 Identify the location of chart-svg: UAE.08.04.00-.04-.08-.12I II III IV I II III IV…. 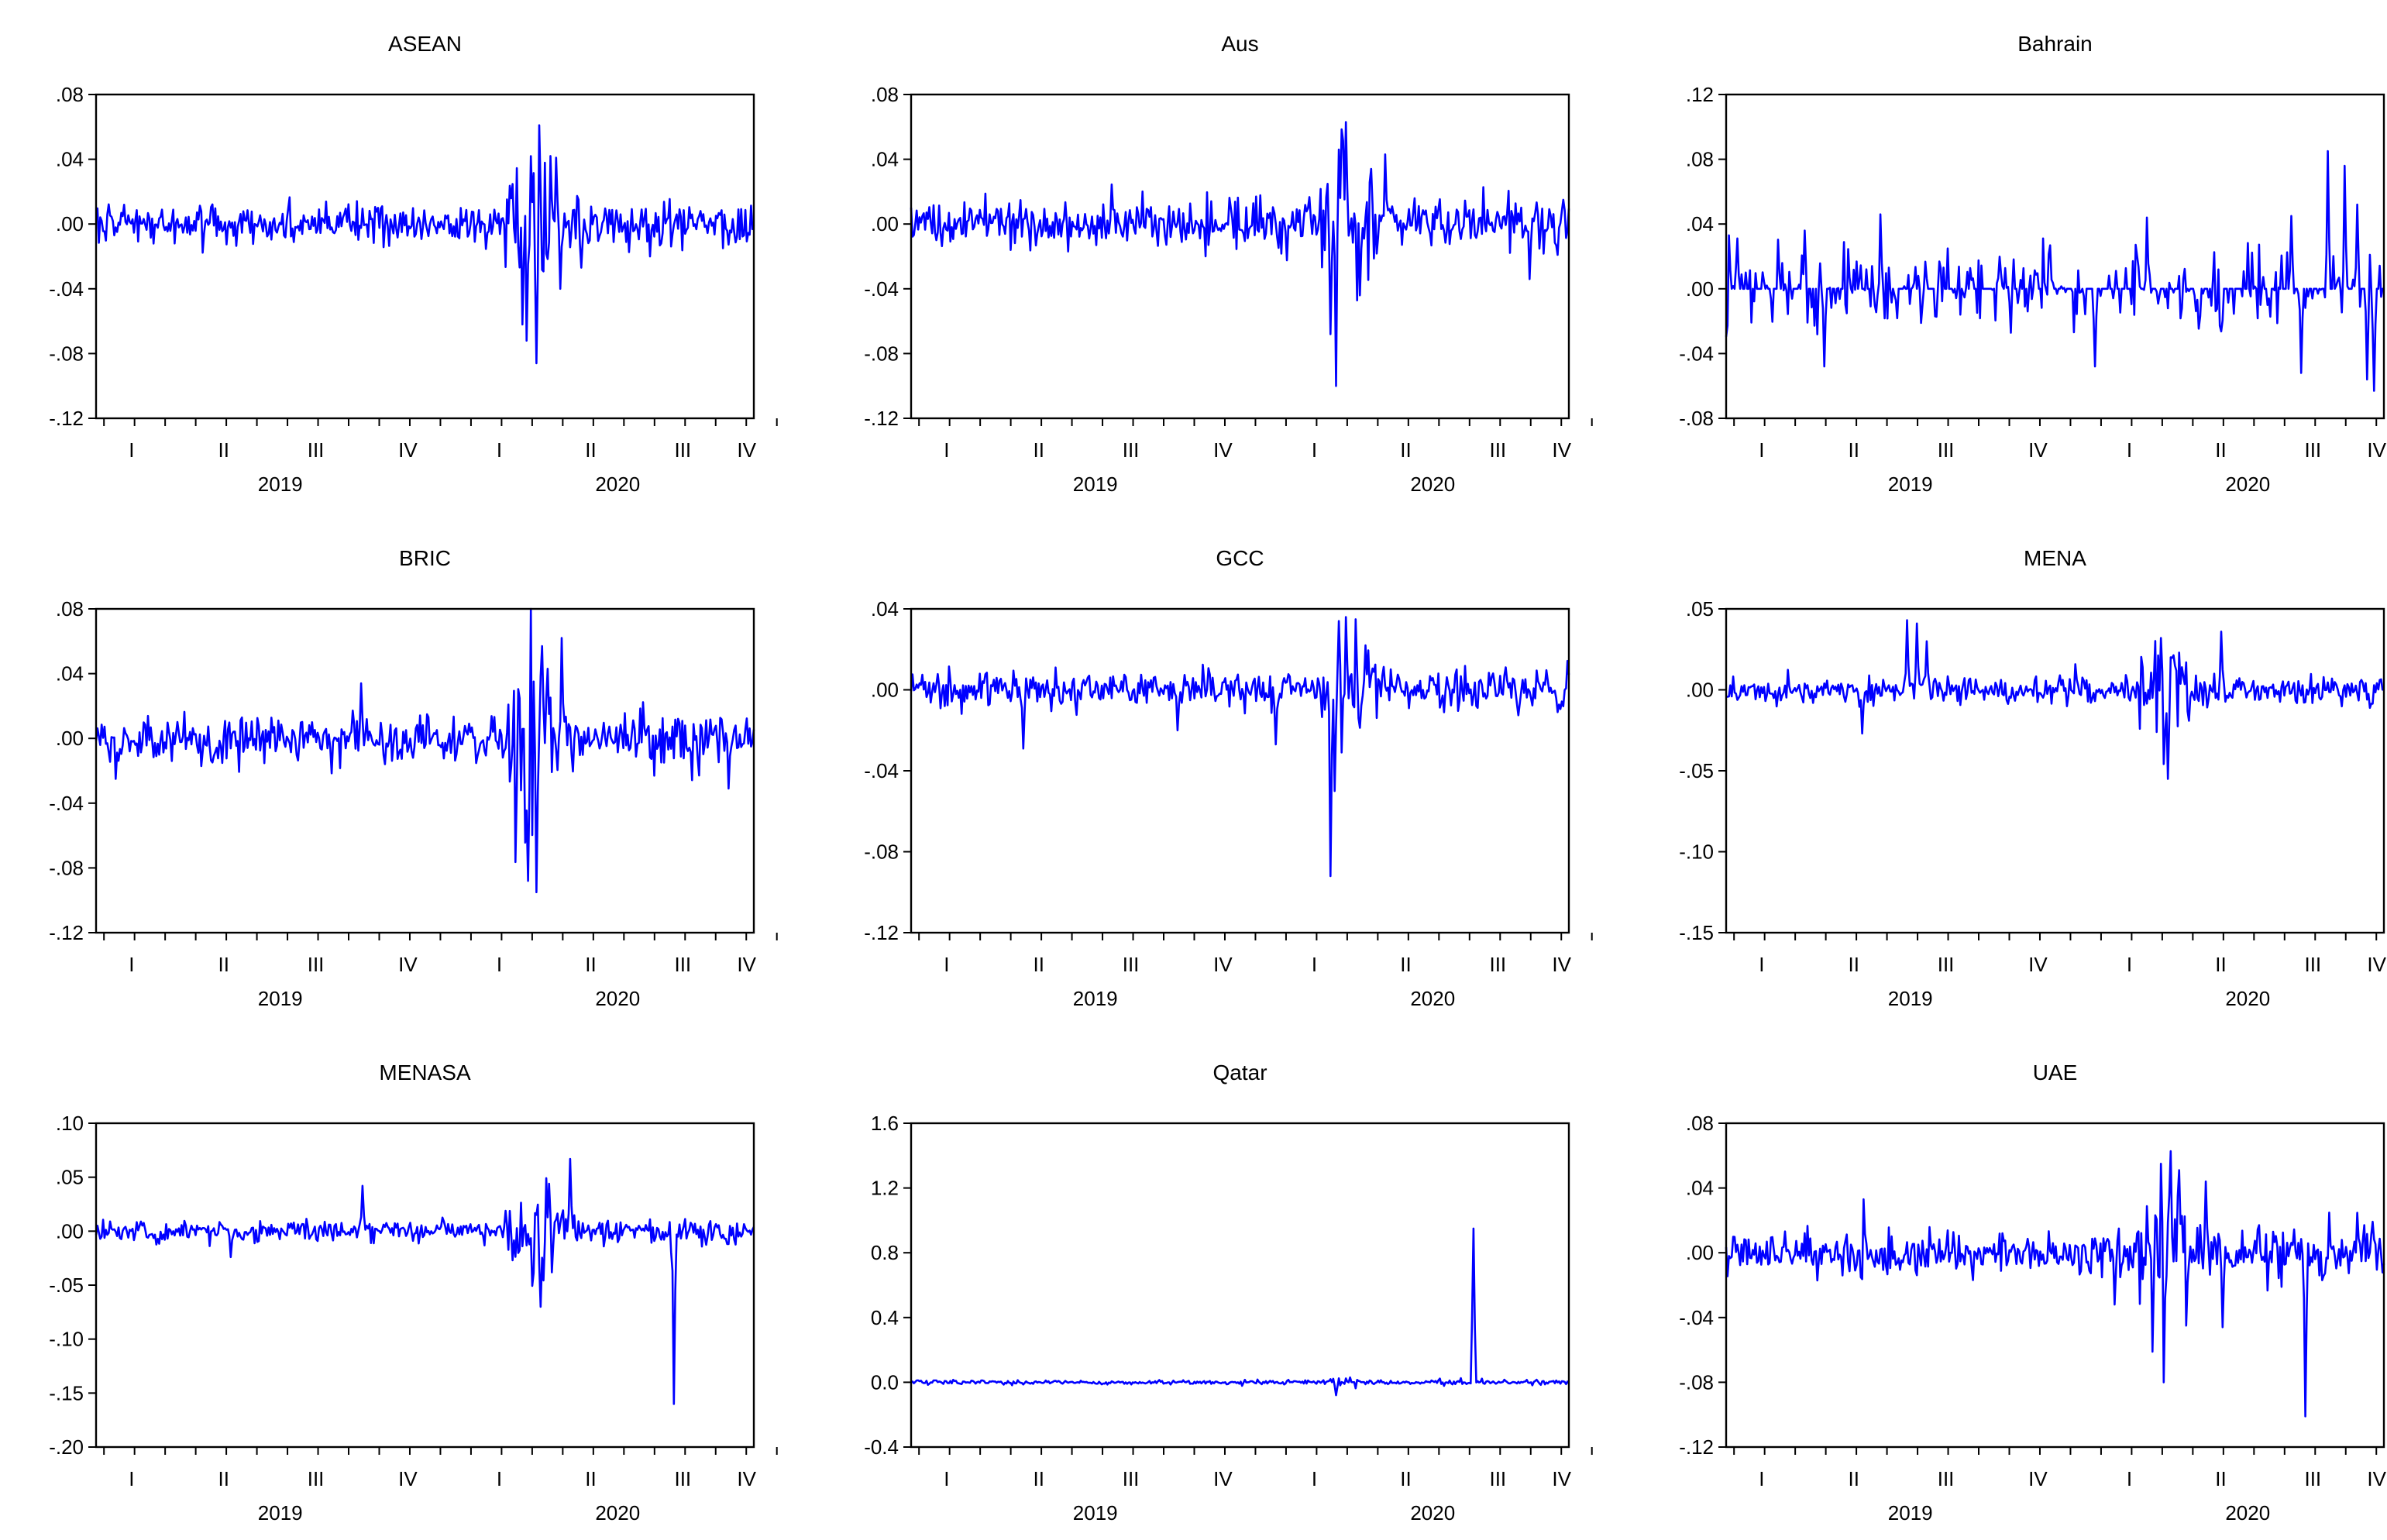
(2032, 1293).